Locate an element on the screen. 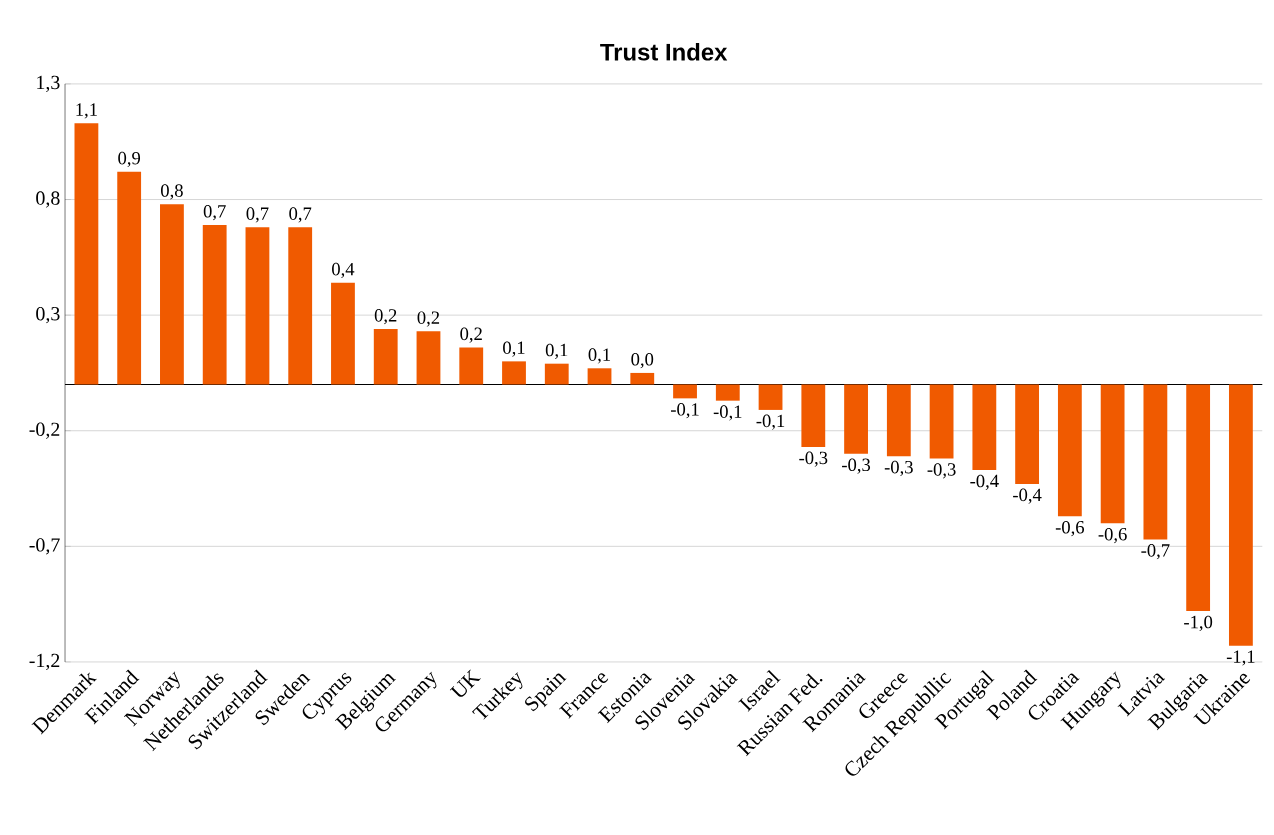  data-label: -1,1 is located at coordinates (1240, 658).